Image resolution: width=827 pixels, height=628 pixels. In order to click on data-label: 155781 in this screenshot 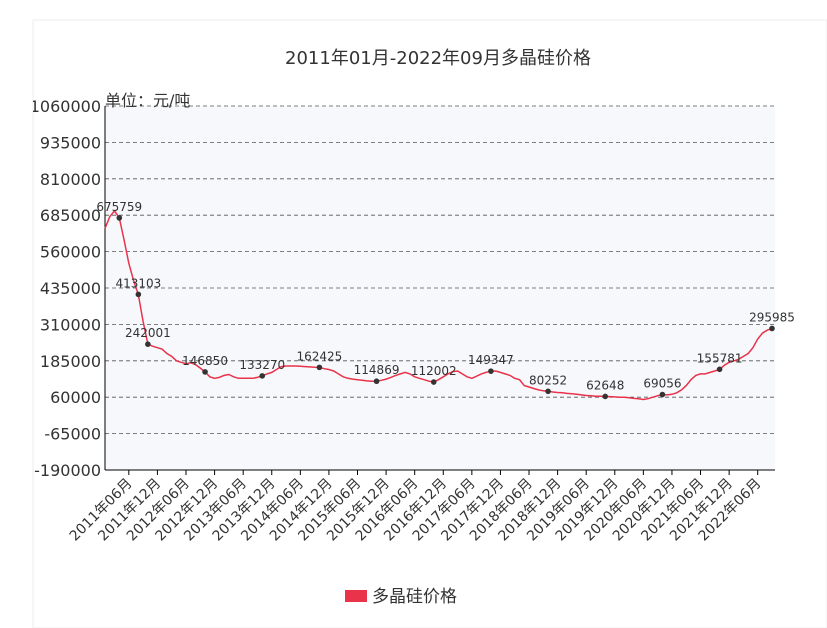, I will do `click(720, 358)`.